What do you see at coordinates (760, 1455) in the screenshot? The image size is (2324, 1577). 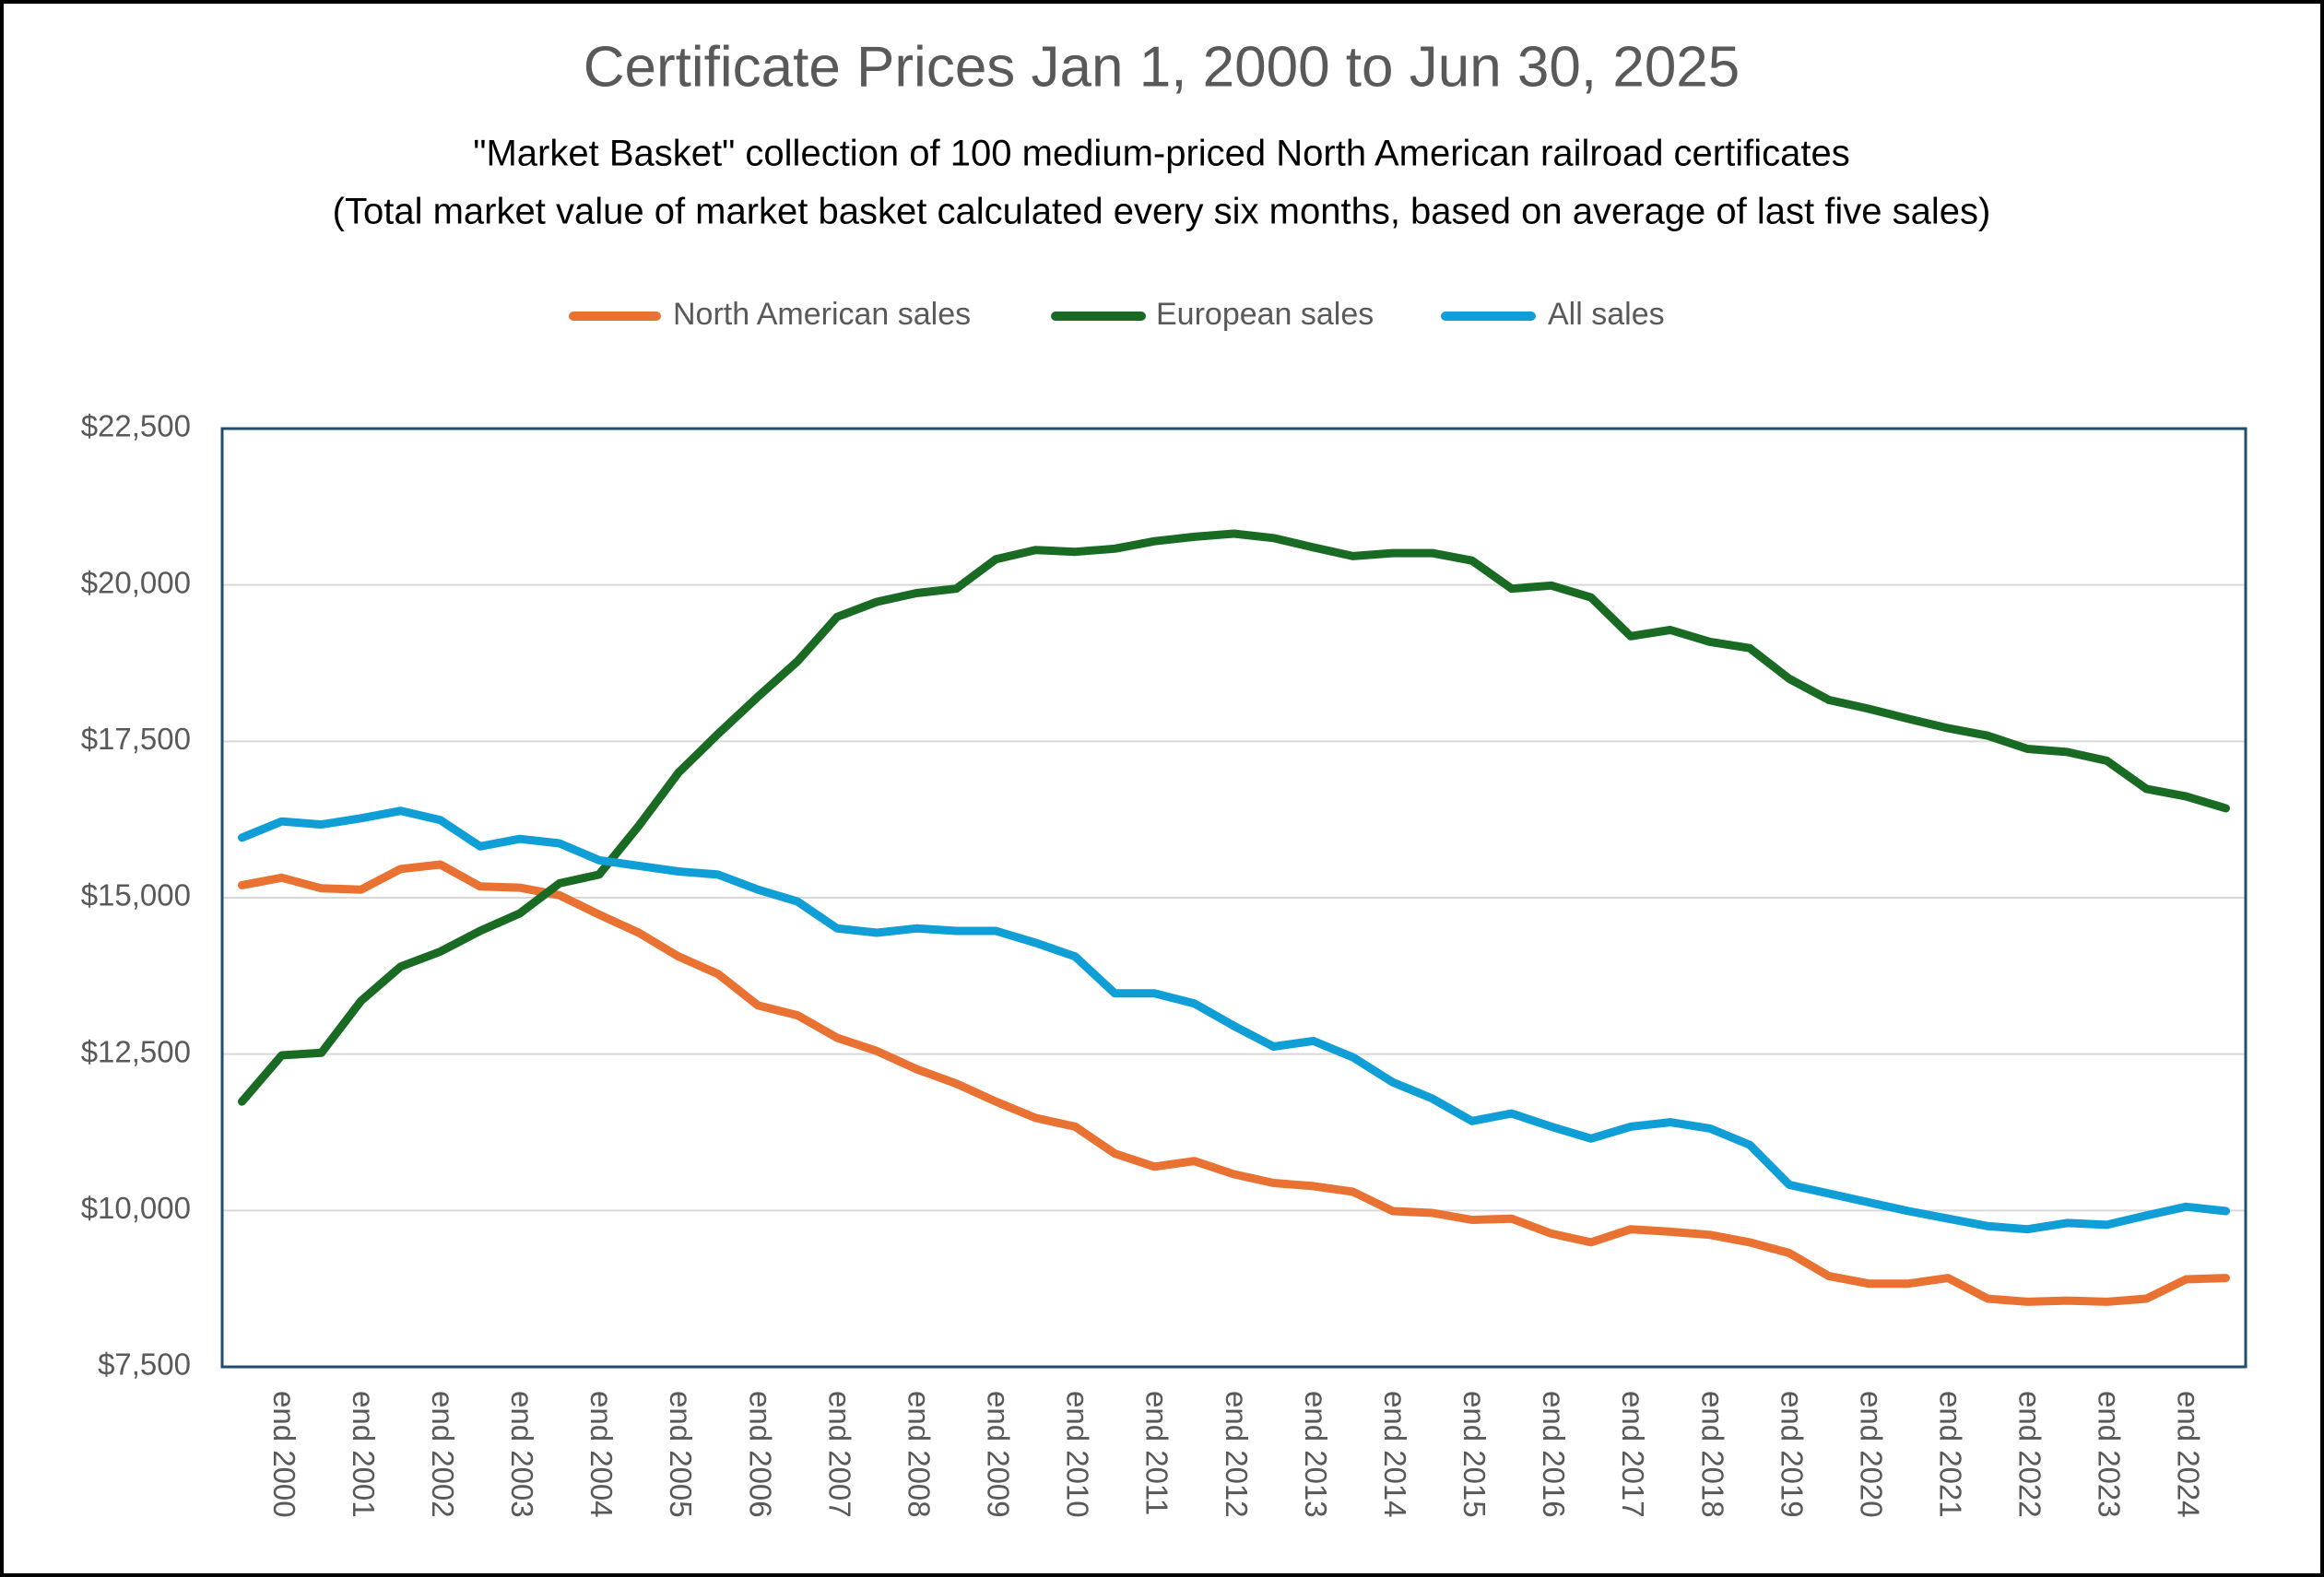 I see `x-tick-label: end 2006` at bounding box center [760, 1455].